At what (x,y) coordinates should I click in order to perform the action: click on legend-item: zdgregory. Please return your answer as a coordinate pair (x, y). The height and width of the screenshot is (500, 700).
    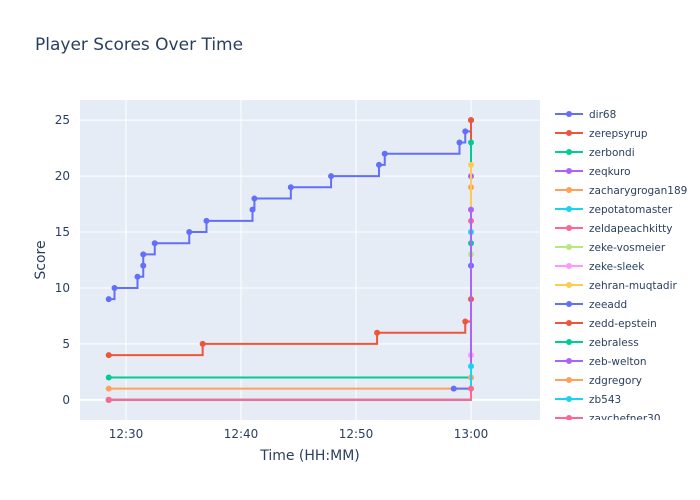
    Looking at the image, I should click on (598, 381).